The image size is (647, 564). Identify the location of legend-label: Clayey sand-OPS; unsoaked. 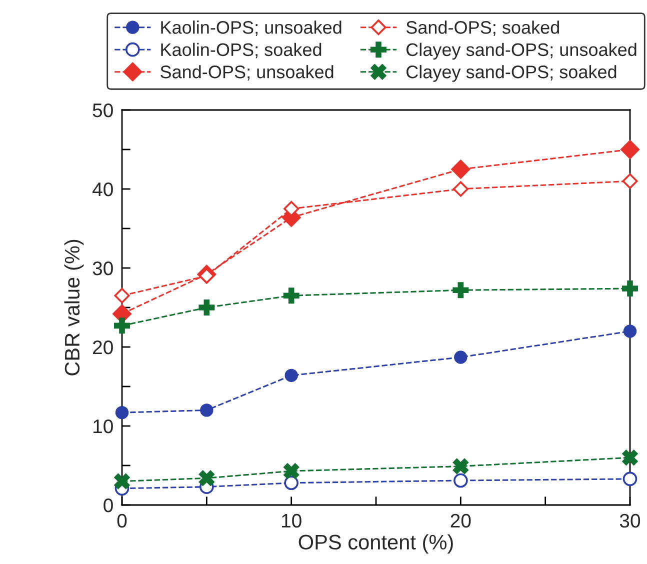
(521, 51).